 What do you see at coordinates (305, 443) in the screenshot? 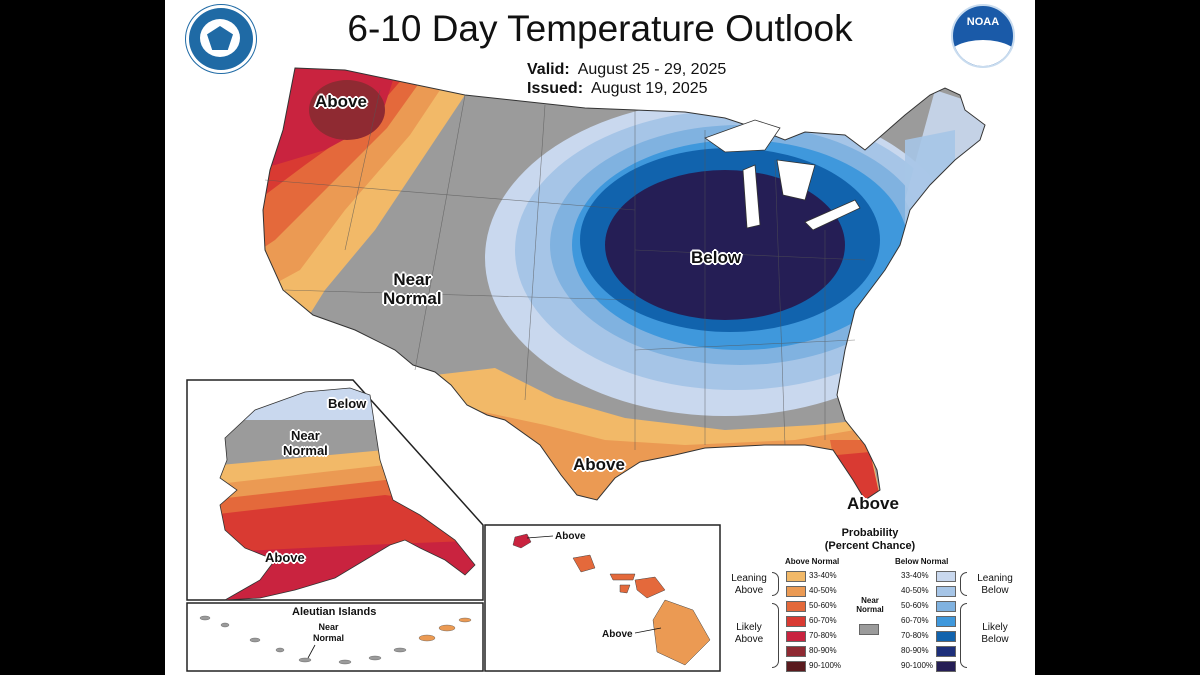
I see `label-alaska-near-normal: Near Normal` at bounding box center [305, 443].